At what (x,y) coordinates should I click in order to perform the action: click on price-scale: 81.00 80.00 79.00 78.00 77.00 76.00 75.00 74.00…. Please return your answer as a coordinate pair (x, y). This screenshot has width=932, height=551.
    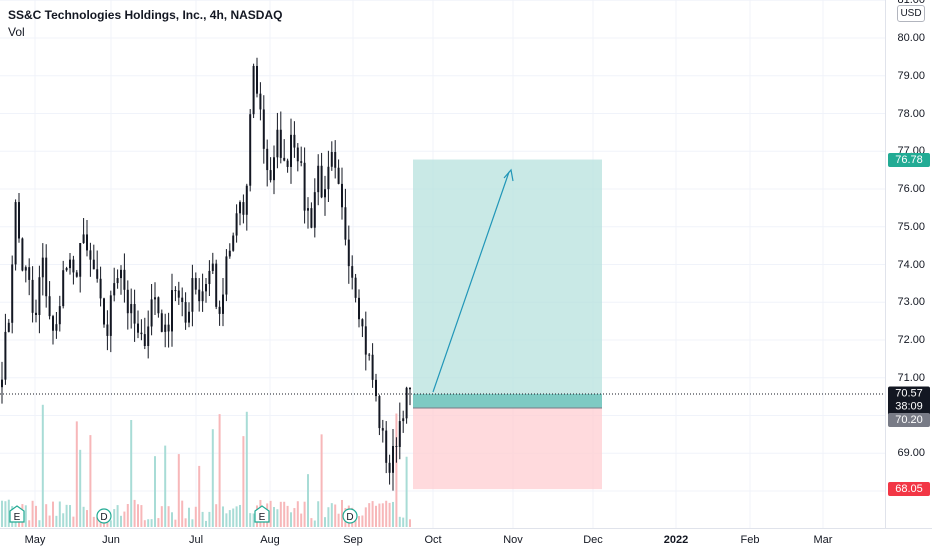
    Looking at the image, I should click on (908, 264).